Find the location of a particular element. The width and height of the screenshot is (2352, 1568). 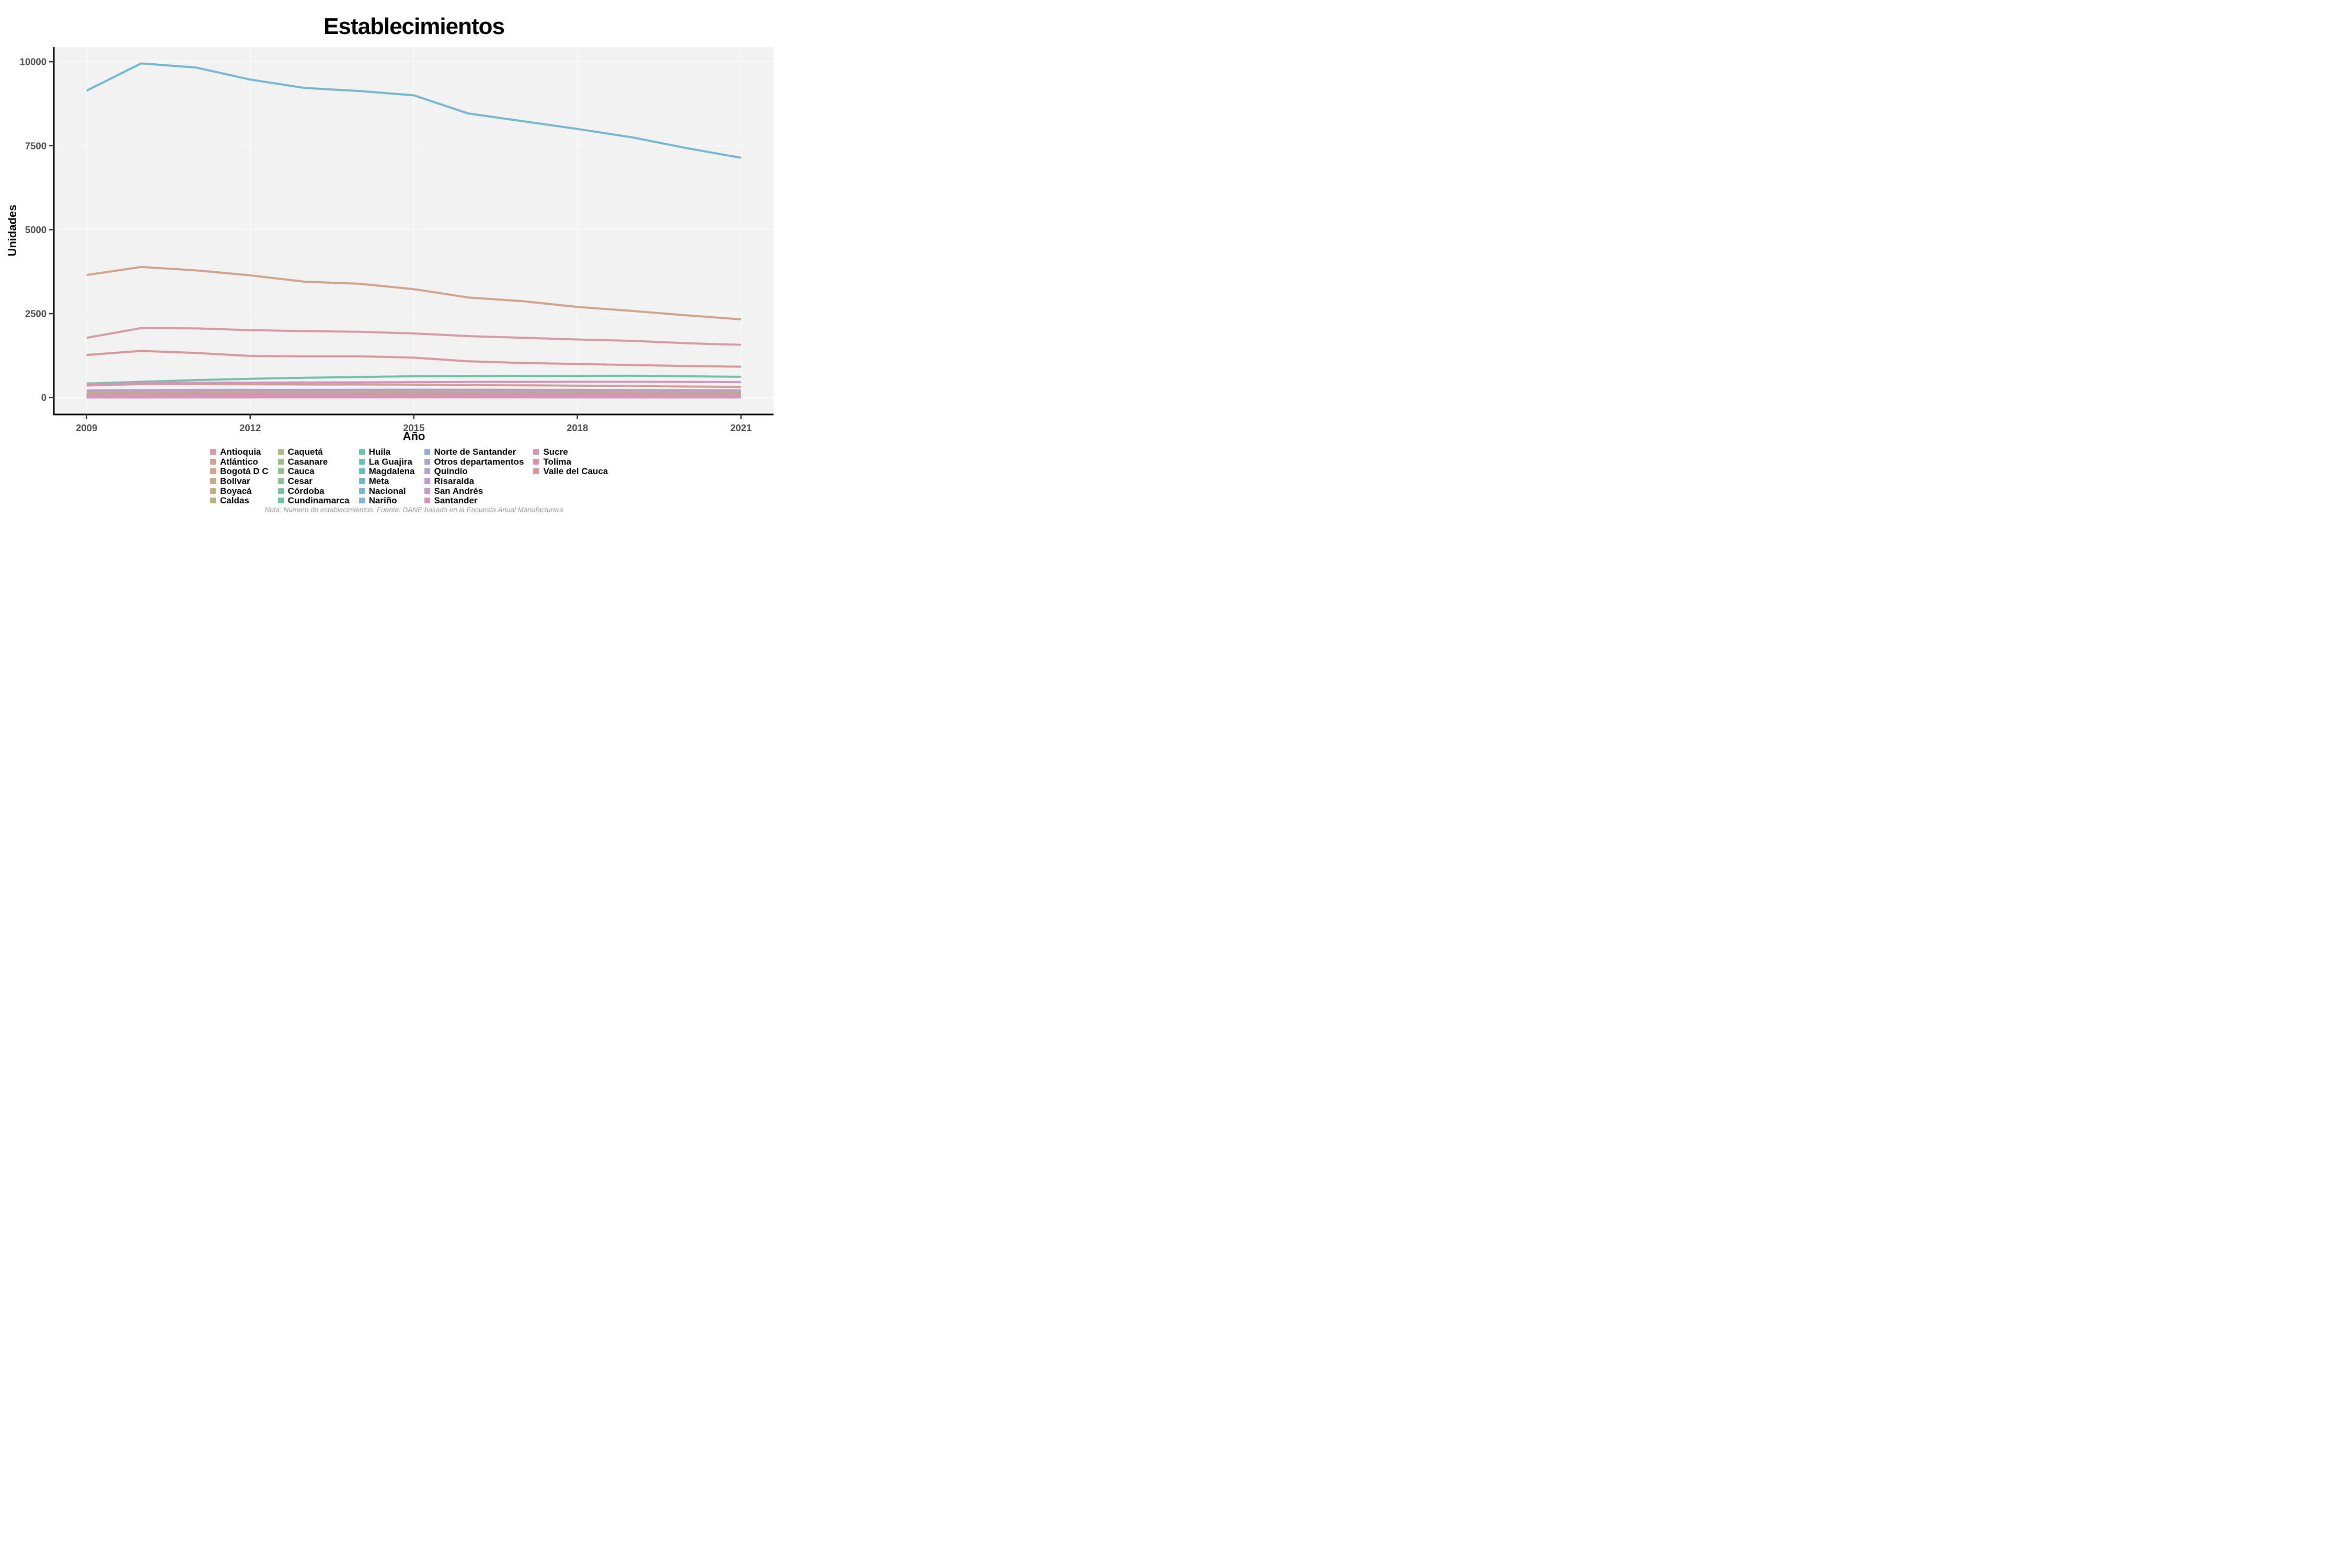

legend-label: La Guajira is located at coordinates (390, 461).